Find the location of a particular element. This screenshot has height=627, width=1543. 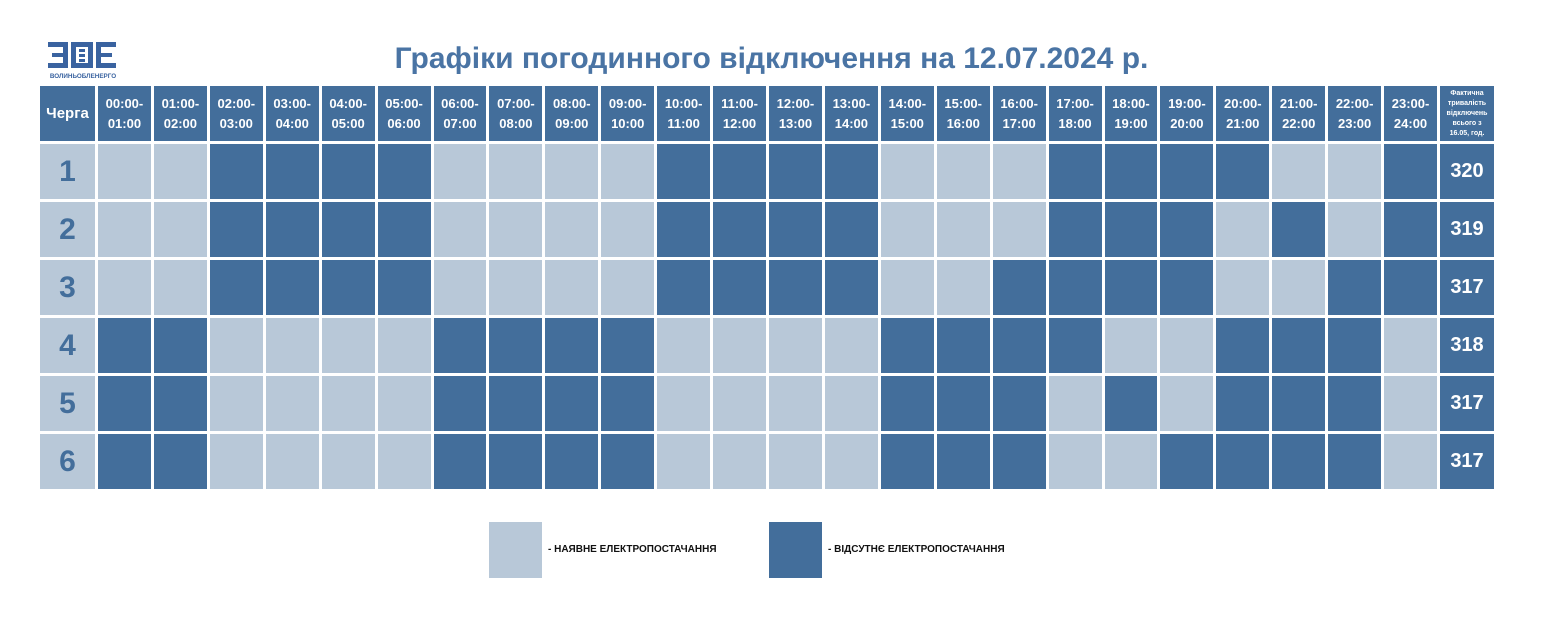

queue-number: 1 is located at coordinates (67, 171).